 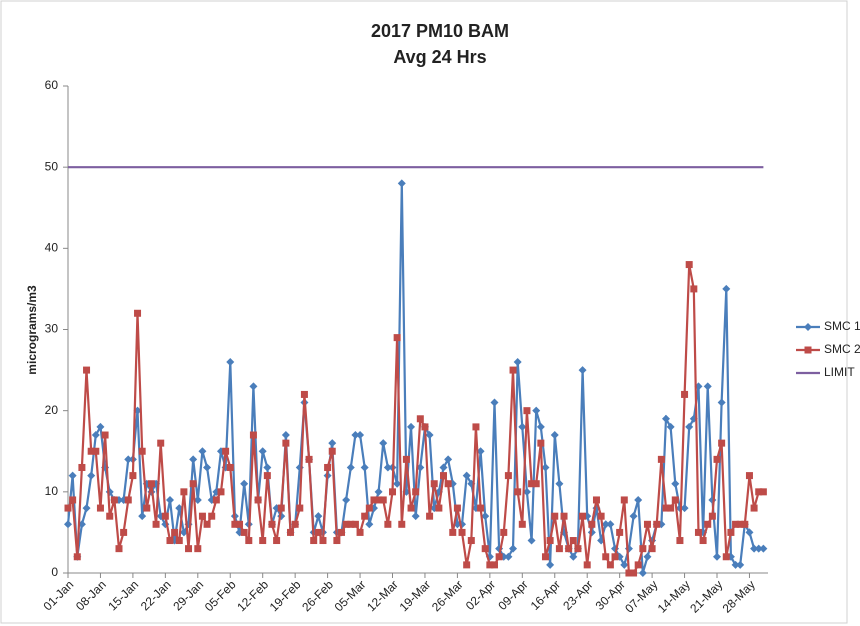 What do you see at coordinates (842, 326) in the screenshot?
I see `legend-label: SMC 1` at bounding box center [842, 326].